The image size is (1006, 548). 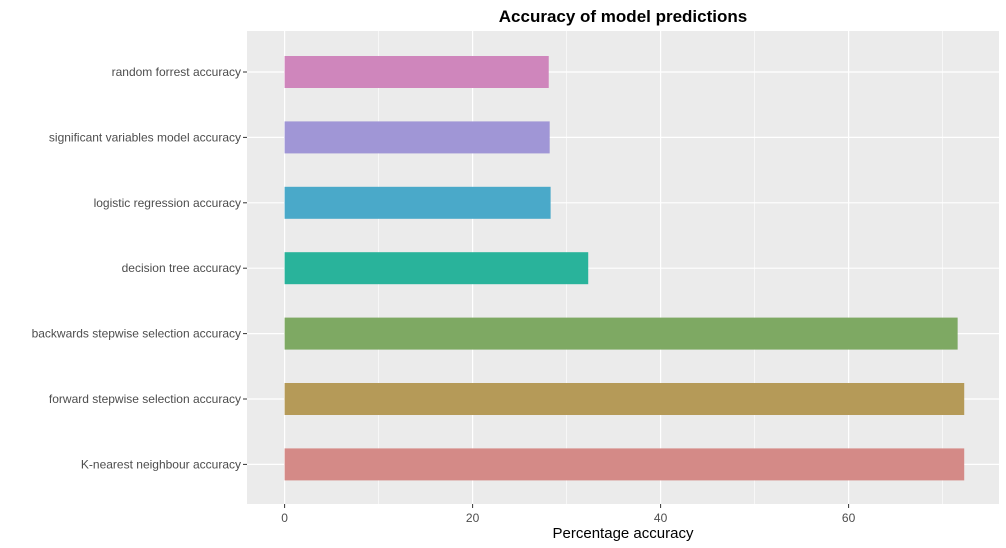 I want to click on y-tick-label: backwards stepwise selection accuracy, so click(x=136, y=334).